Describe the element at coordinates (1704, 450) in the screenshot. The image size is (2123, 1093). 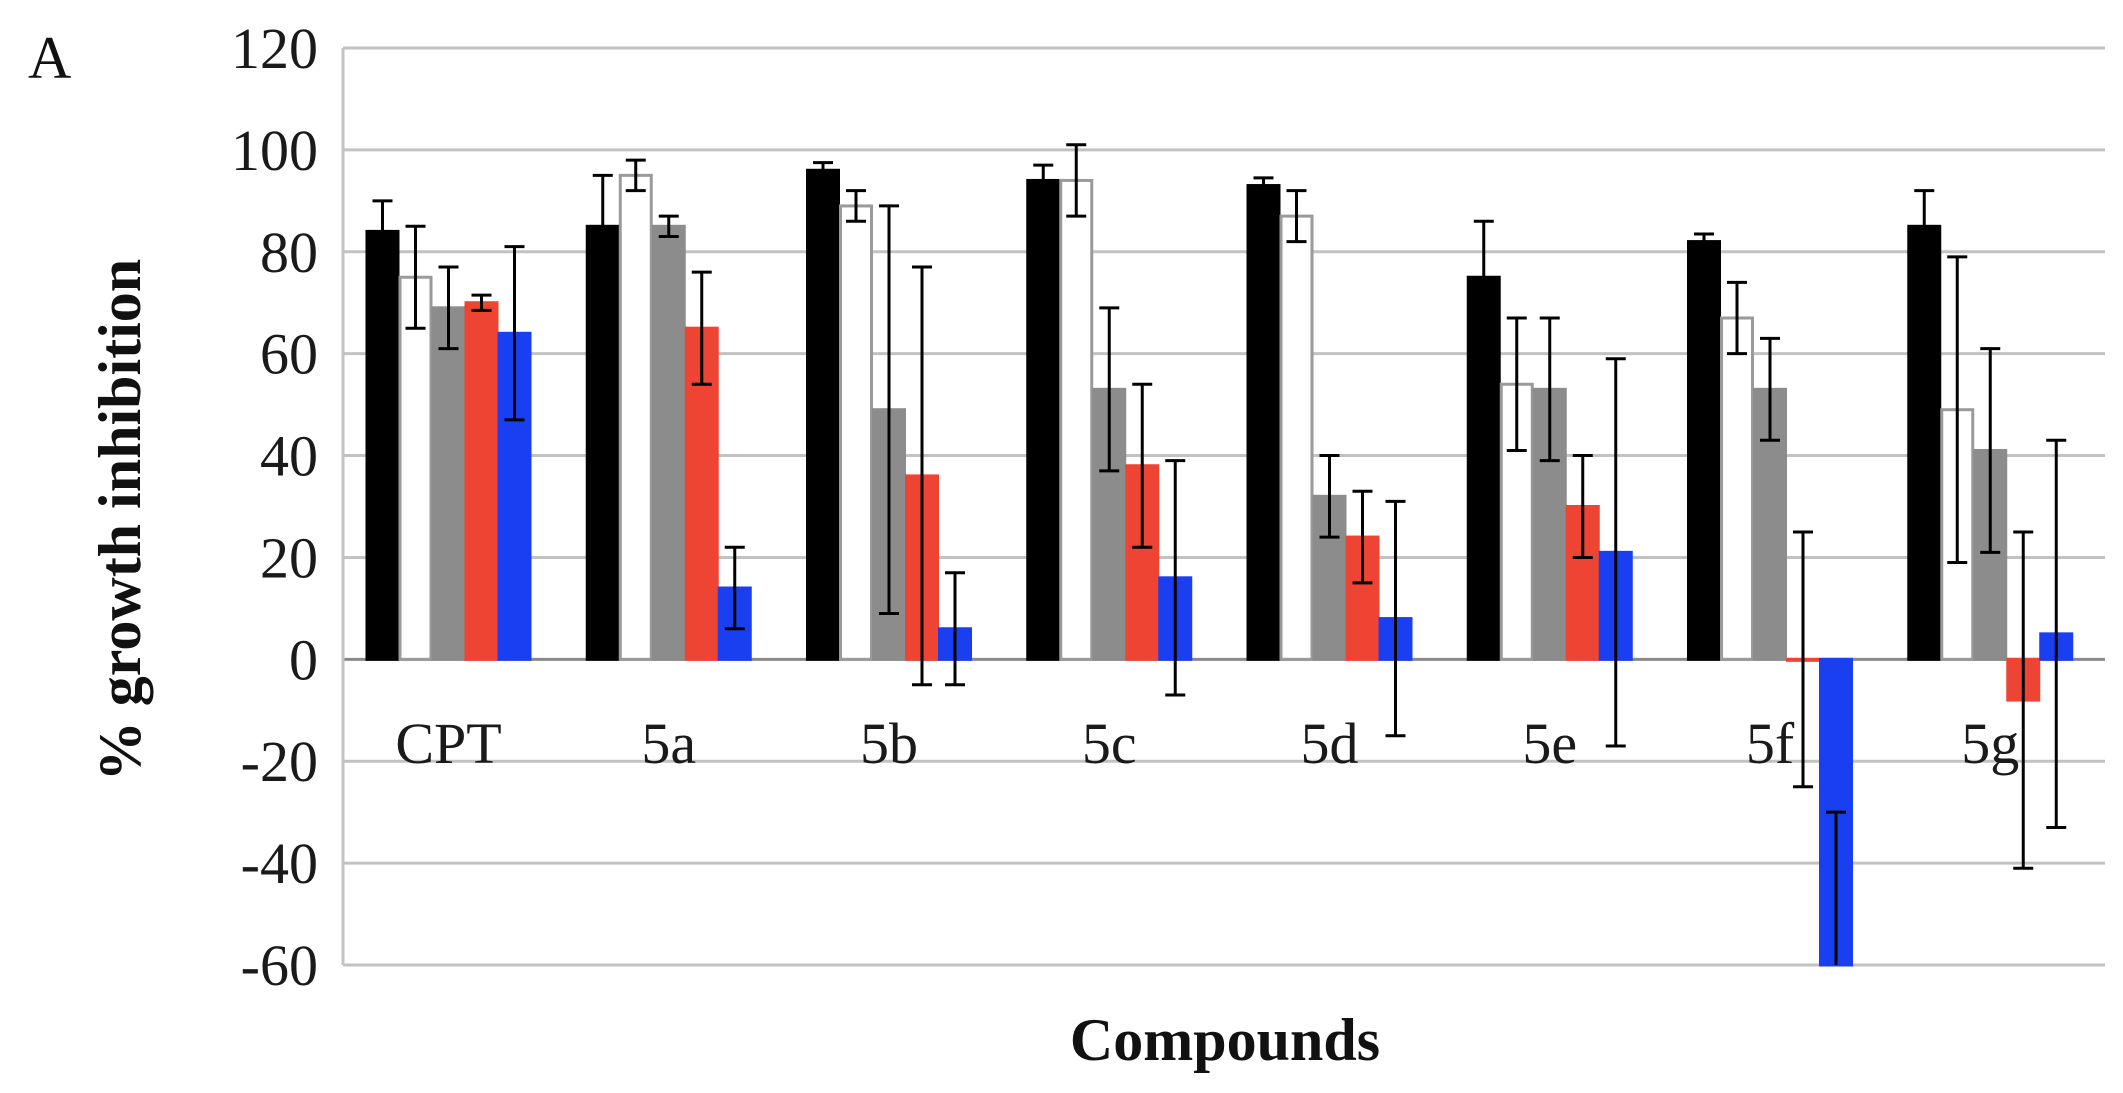
I see `bar-series-1-5f` at that location.